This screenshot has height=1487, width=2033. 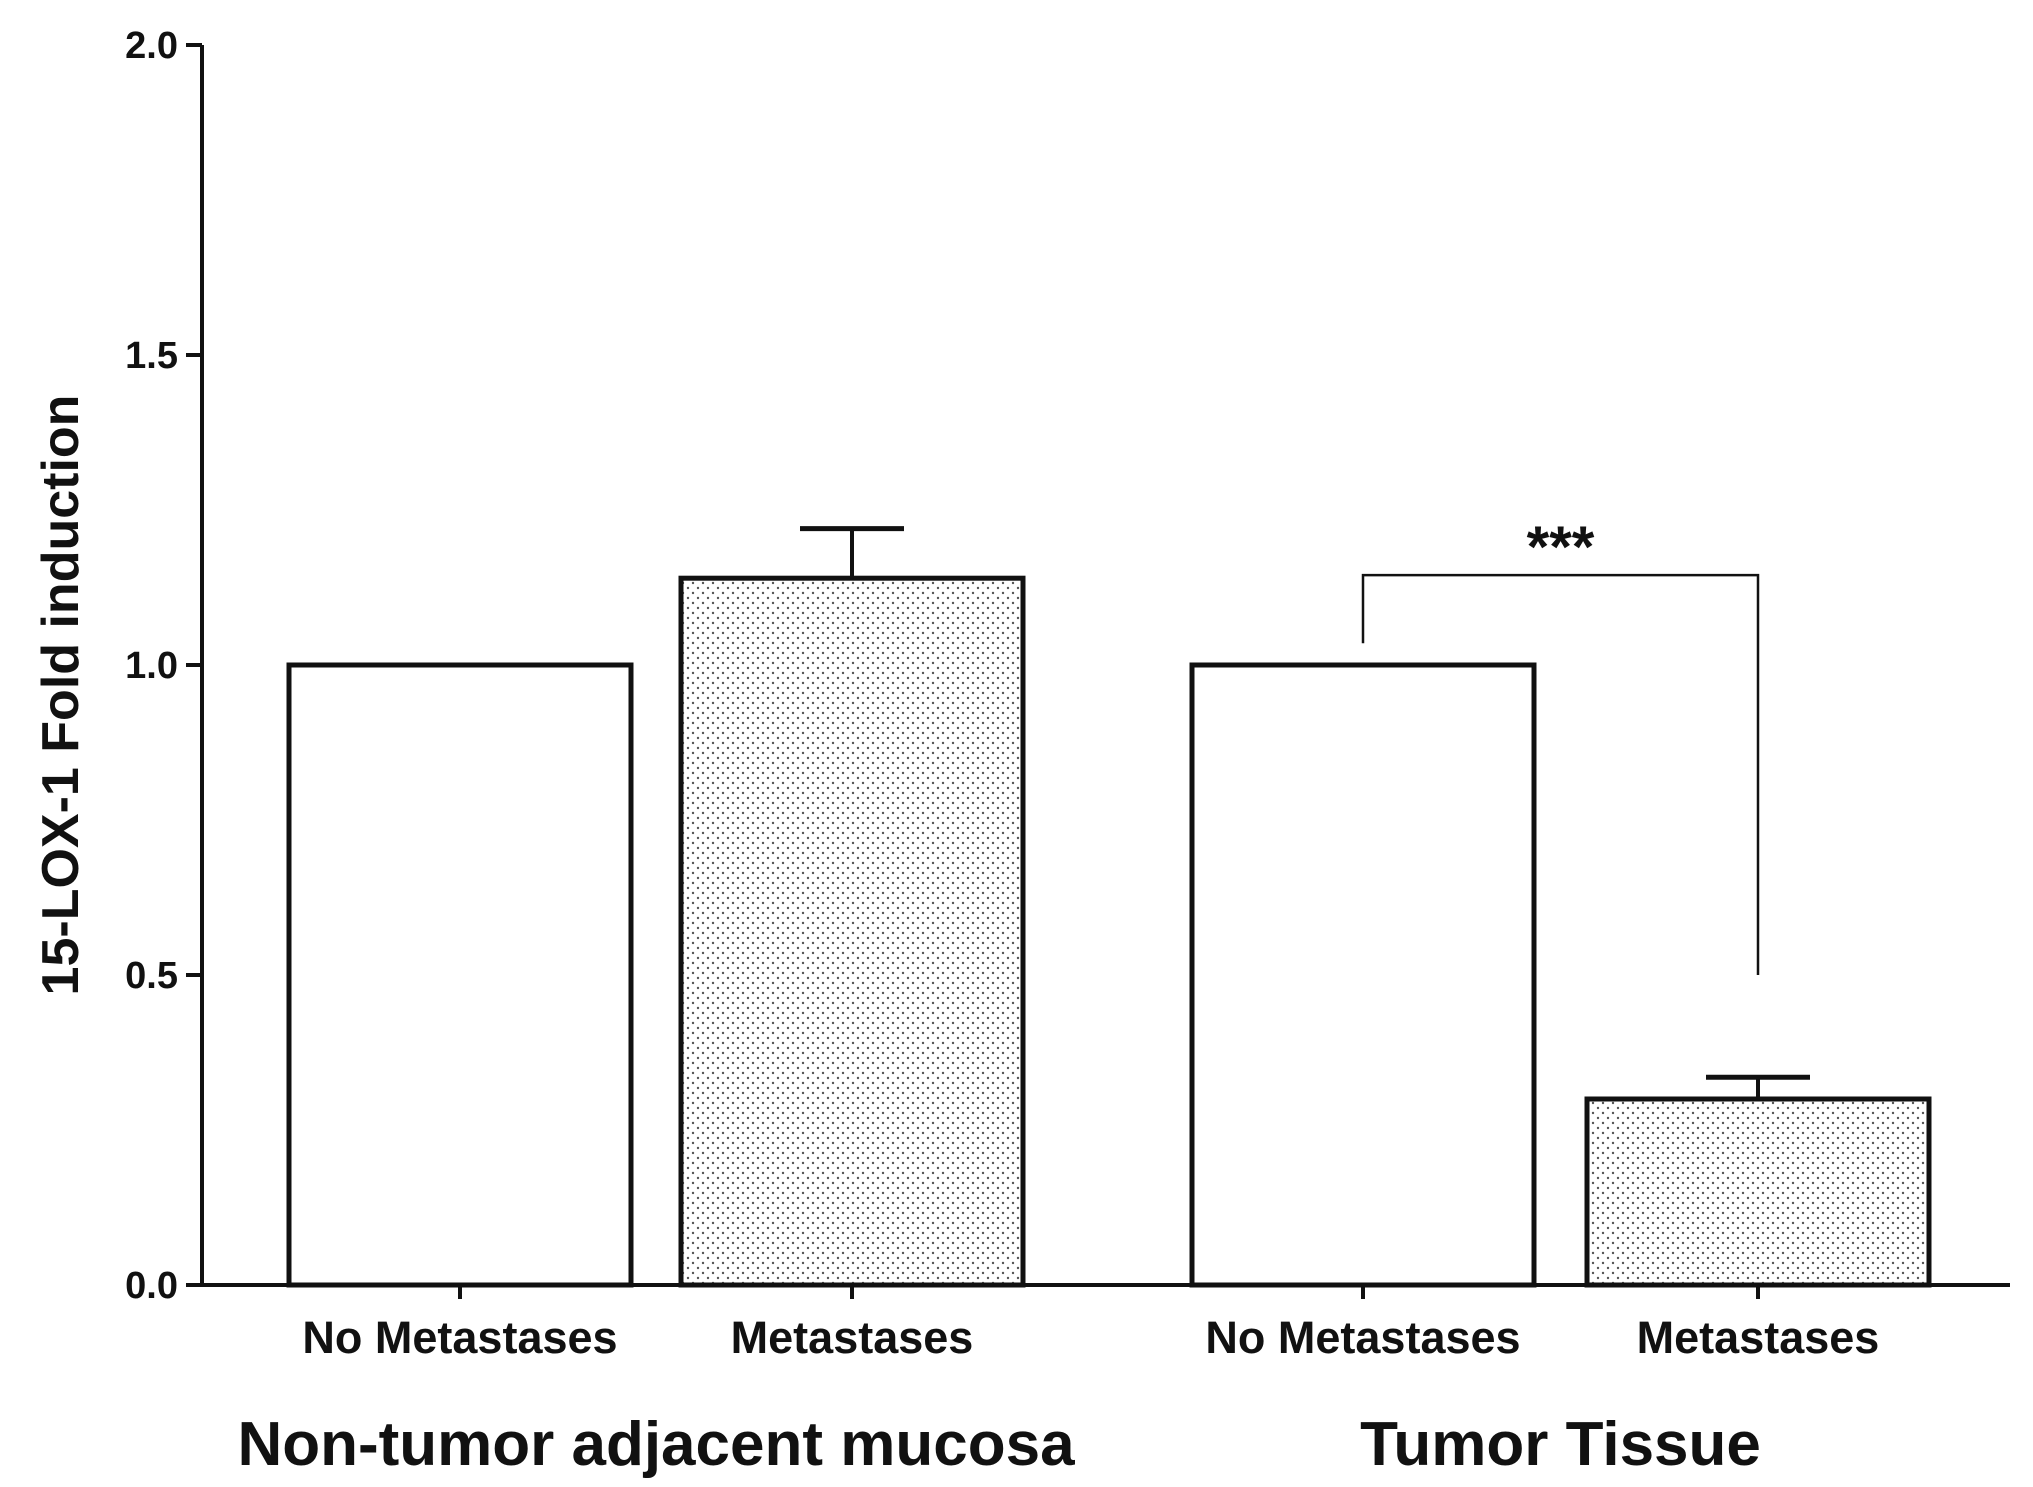 What do you see at coordinates (151, 666) in the screenshot?
I see `y-tick-label: 1.0` at bounding box center [151, 666].